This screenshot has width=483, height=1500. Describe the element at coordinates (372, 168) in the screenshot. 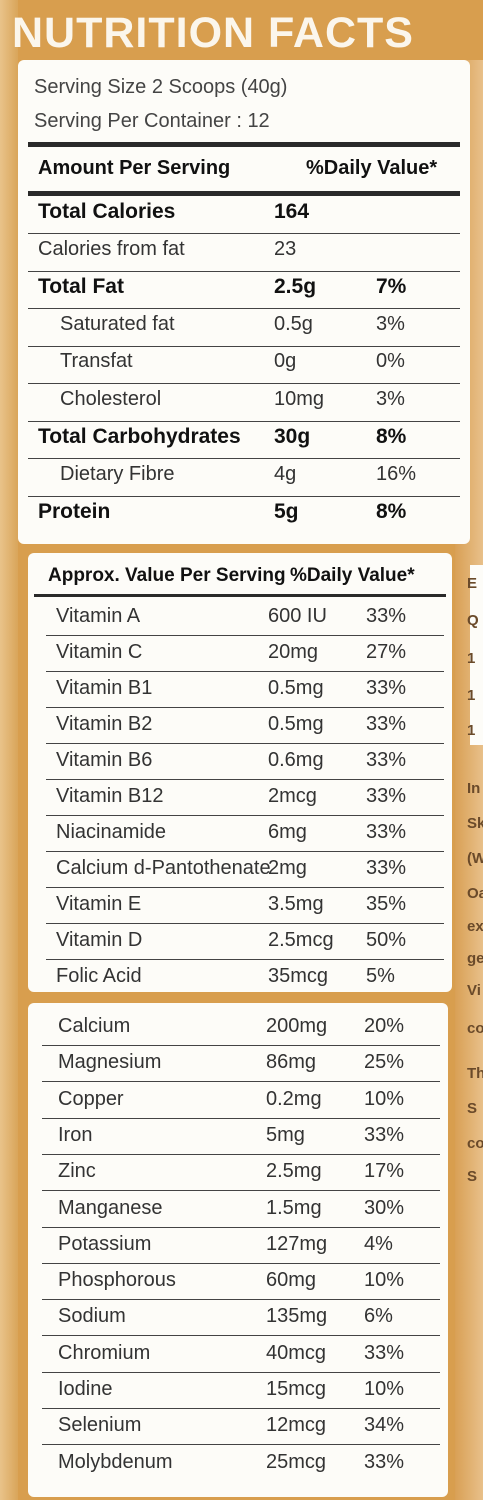

I see `header-daily-value: %Daily Value*` at that location.